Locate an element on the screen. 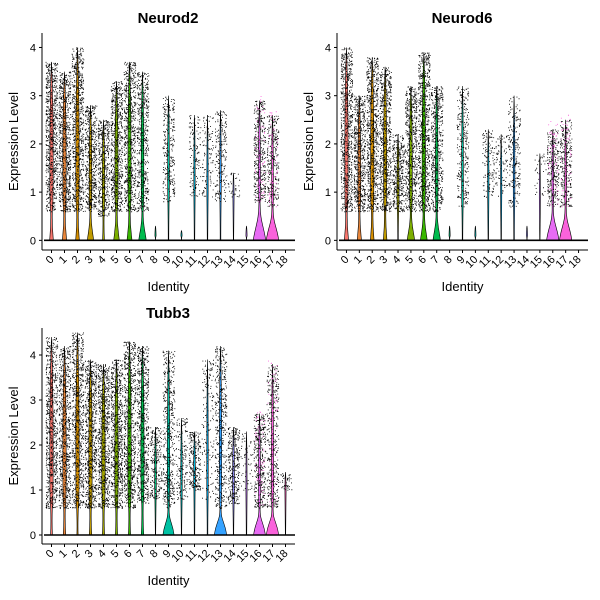 Image resolution: width=600 pixels, height=600 pixels. x-tick-label: 5 is located at coordinates (115, 260).